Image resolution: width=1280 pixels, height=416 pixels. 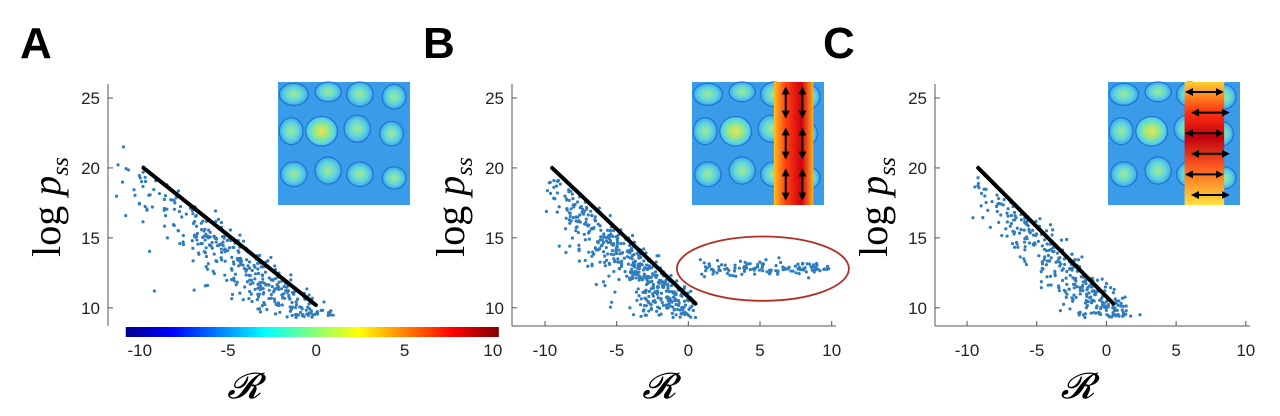 I want to click on y-tick-label: 10, so click(x=90, y=308).